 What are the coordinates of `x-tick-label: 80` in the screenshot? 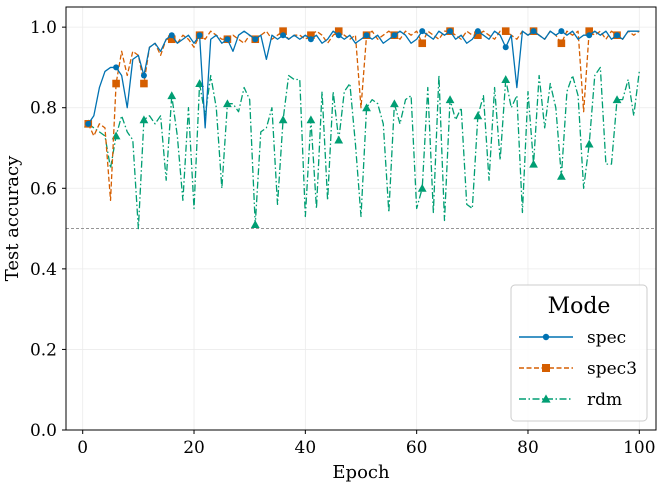 It's located at (528, 448).